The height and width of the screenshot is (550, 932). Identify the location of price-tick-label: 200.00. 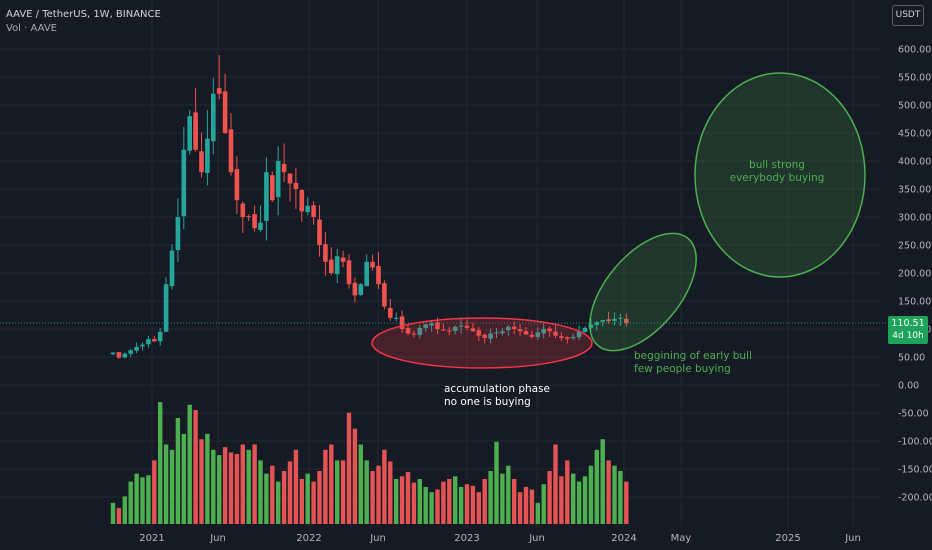
(914, 274).